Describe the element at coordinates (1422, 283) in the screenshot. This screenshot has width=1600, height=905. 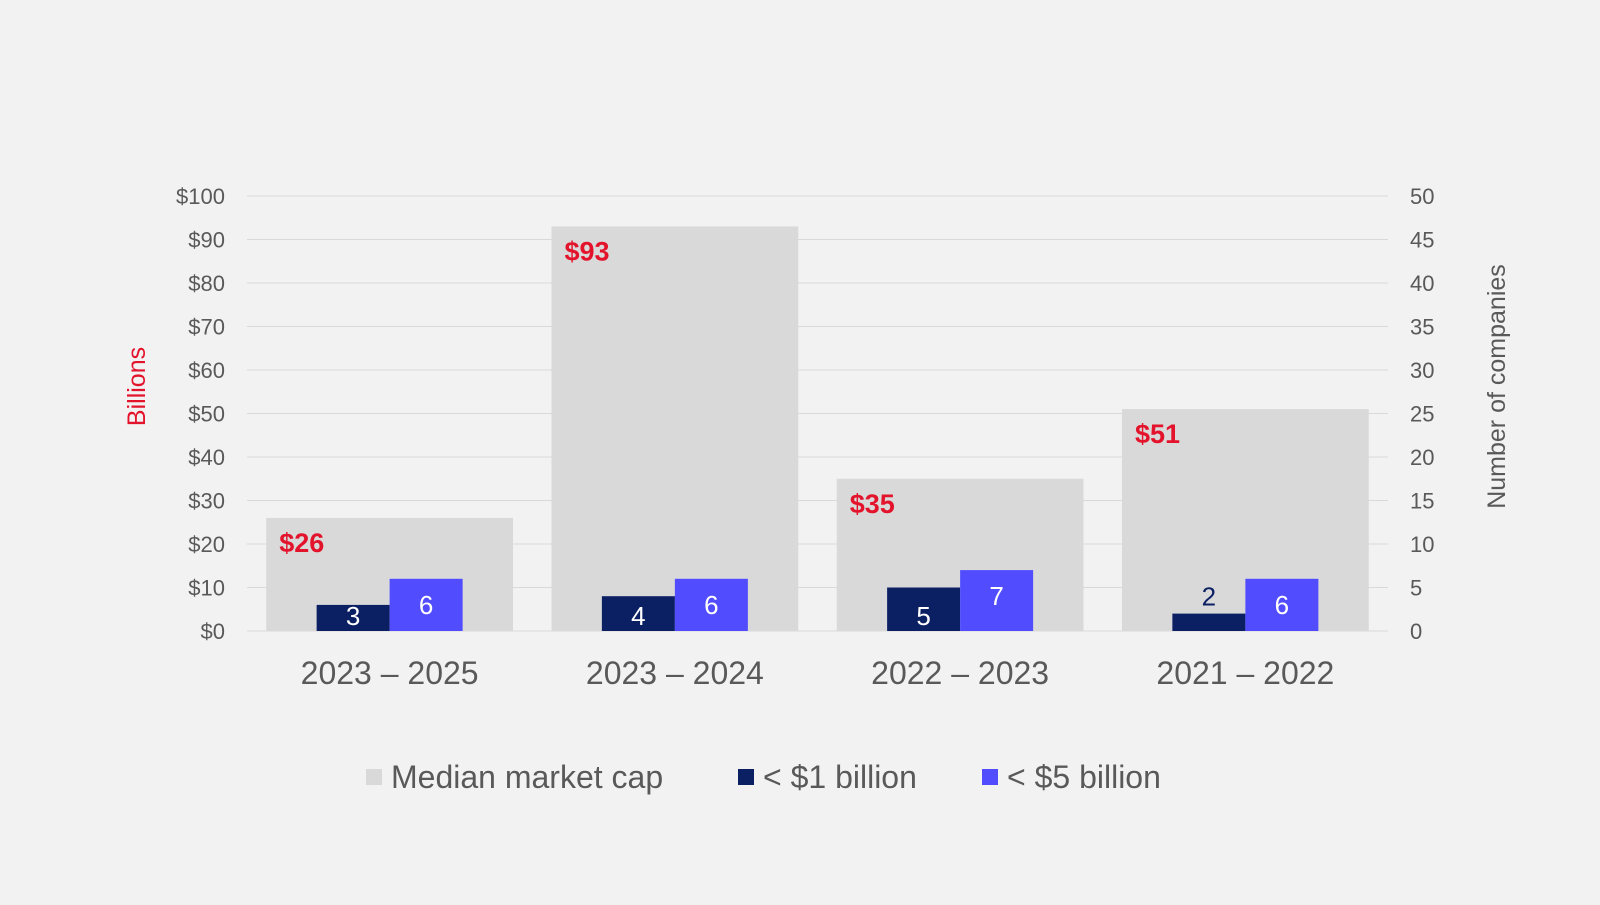
I see `y-right-tick-label: 40` at that location.